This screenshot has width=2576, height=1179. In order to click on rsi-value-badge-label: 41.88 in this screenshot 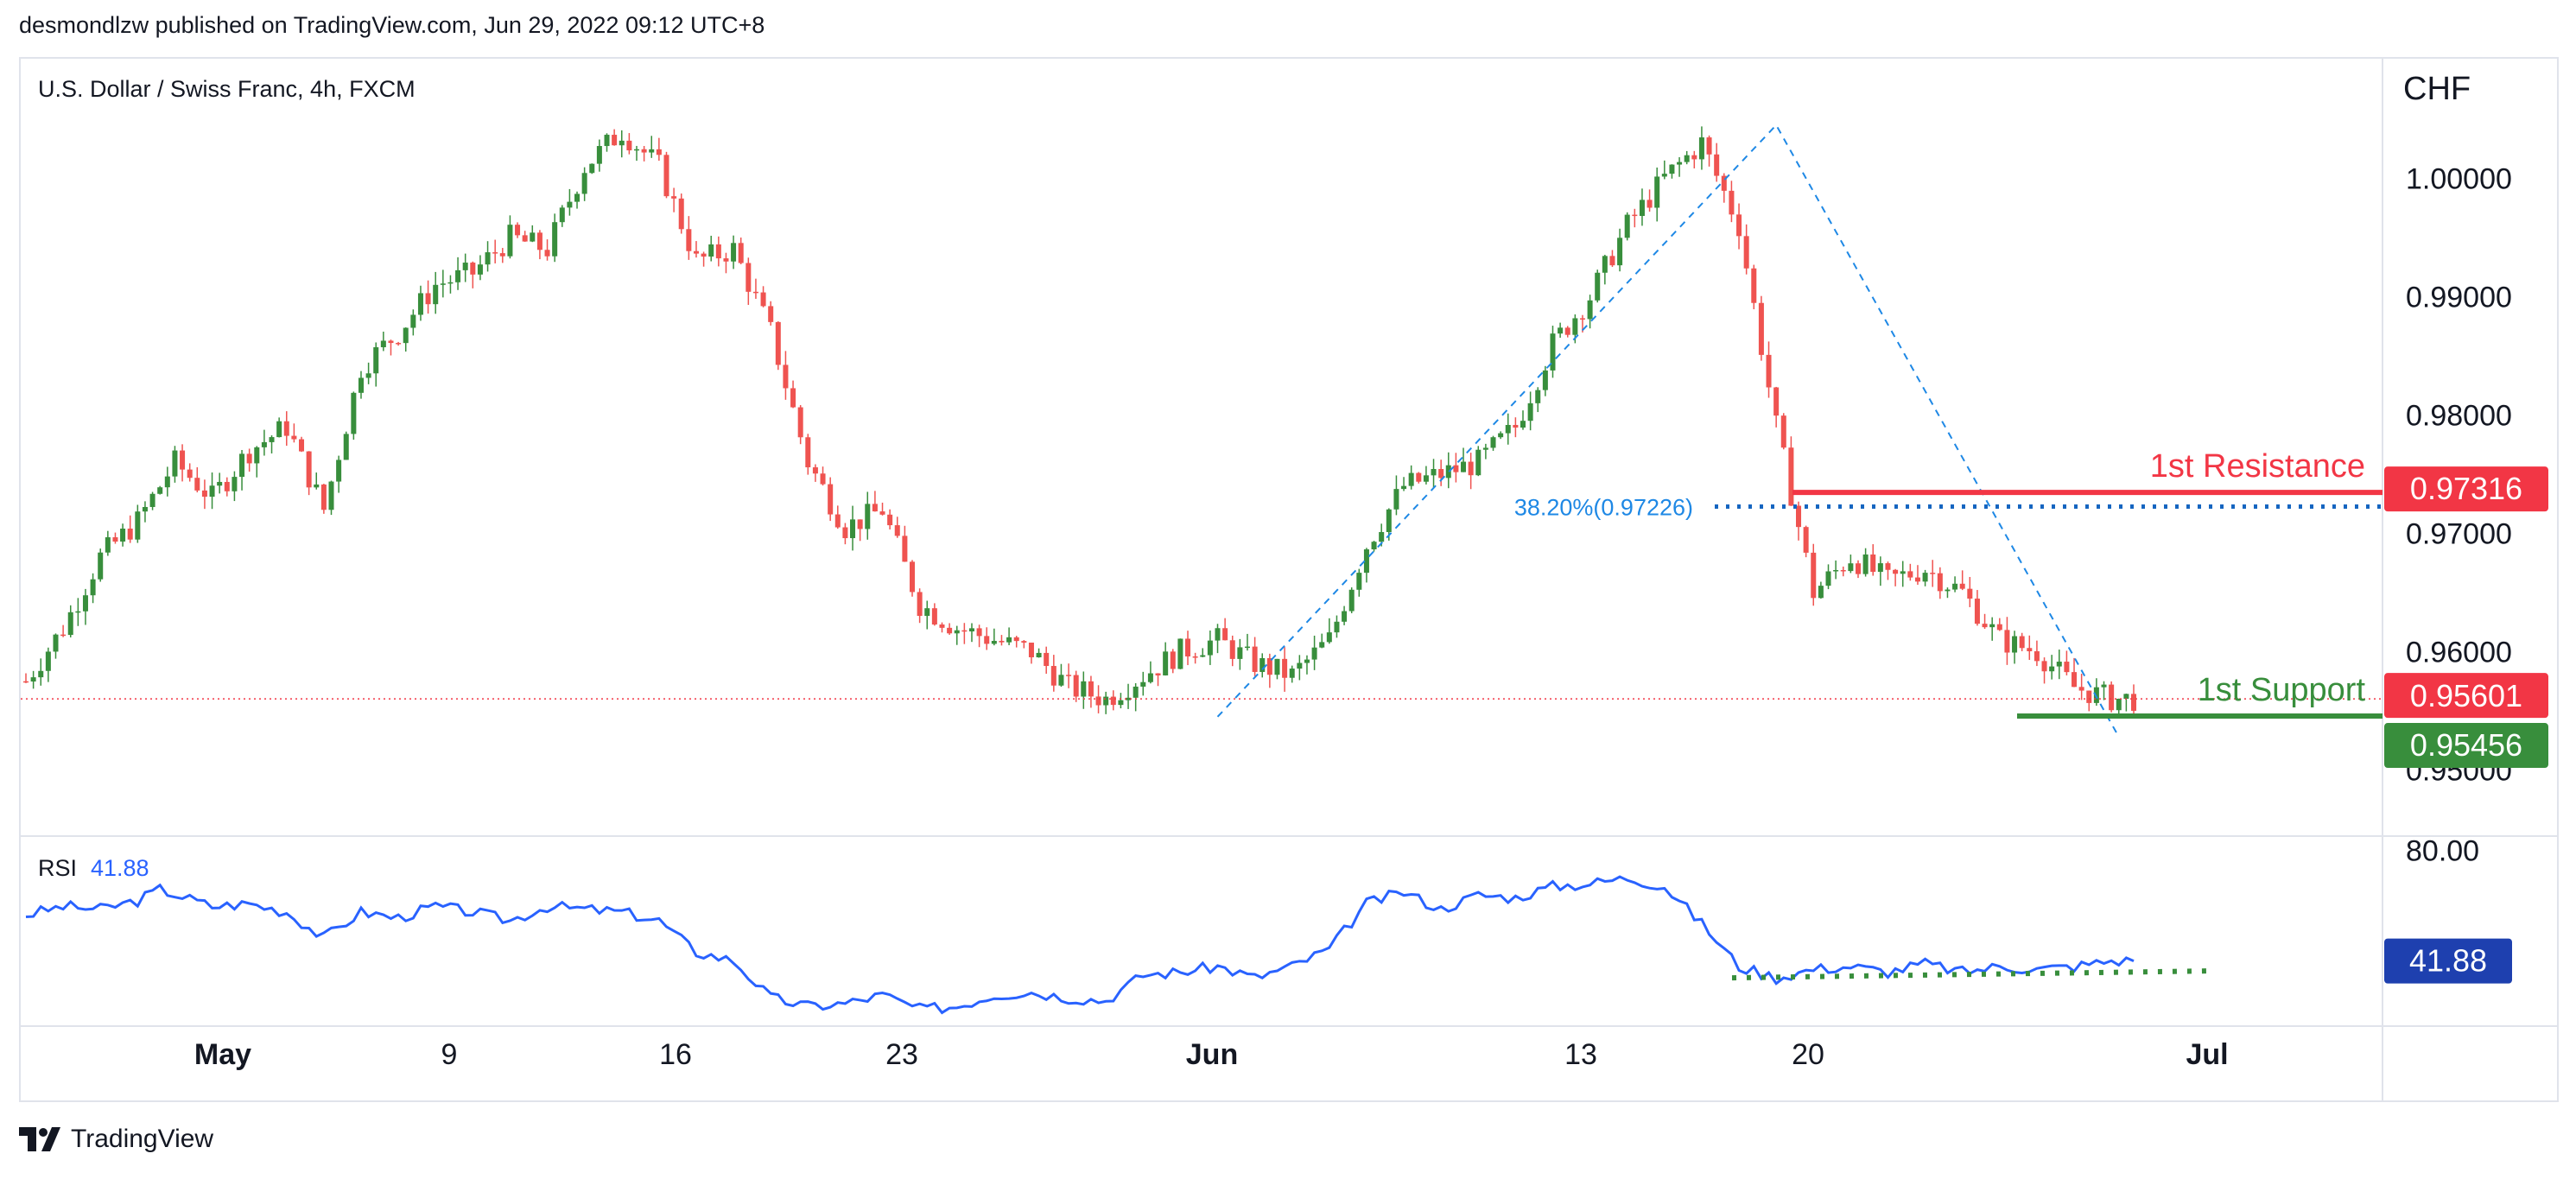, I will do `click(2448, 961)`.